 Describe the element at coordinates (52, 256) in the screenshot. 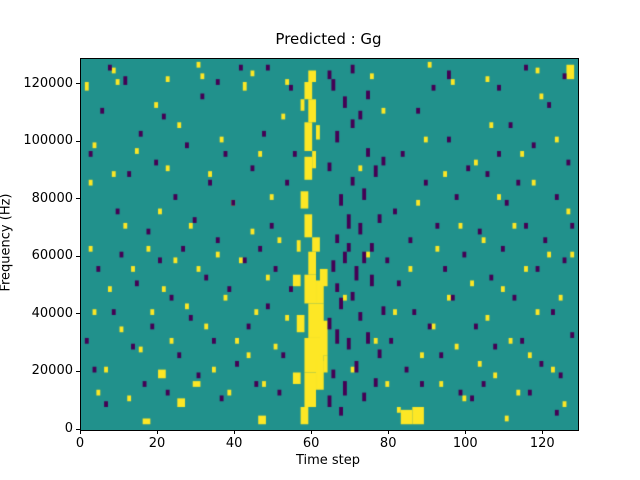

I see `y-tick-label: 60000` at that location.